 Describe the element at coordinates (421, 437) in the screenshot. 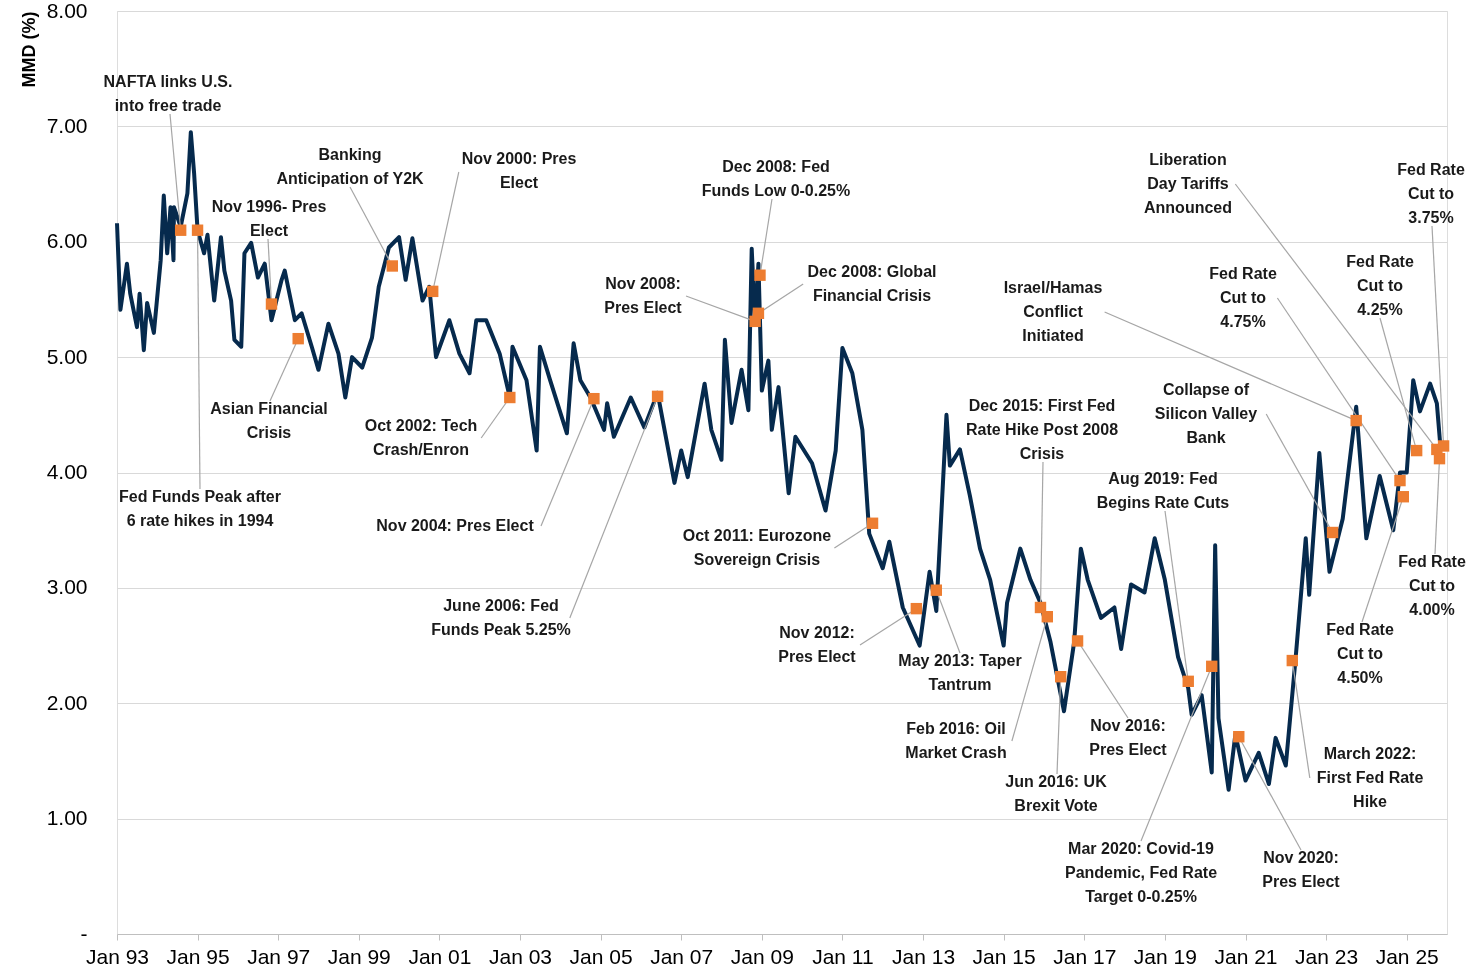

I see `annotation: Oct 2002: Tech Crash/Enron` at that location.